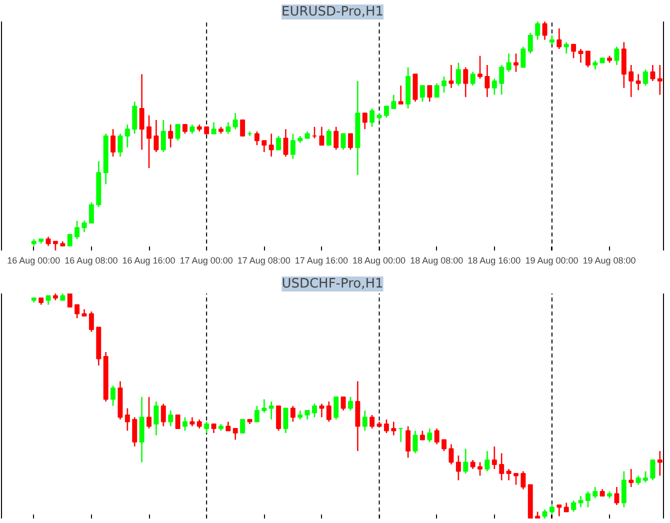 This screenshot has width=670, height=523. Describe the element at coordinates (91, 261) in the screenshot. I see `x-tick-label: 16 Aug 08:00` at that location.